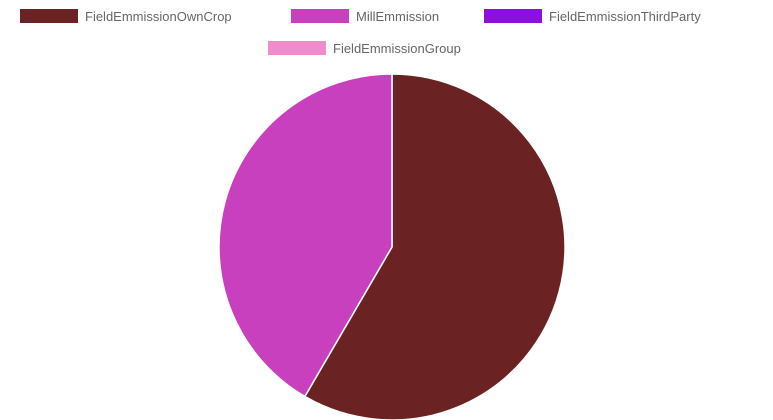 The height and width of the screenshot is (420, 773). Describe the element at coordinates (397, 48) in the screenshot. I see `legend-label: FieldEmmissionGroup` at that location.